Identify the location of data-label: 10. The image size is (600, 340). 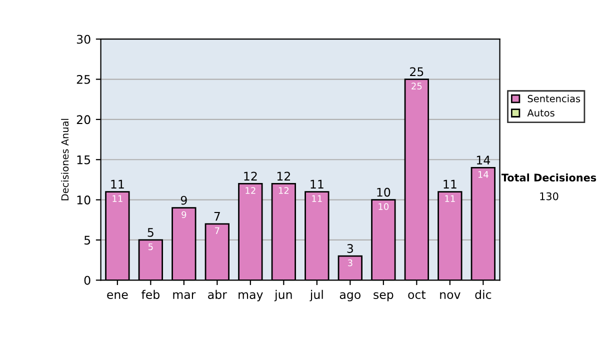
(383, 206).